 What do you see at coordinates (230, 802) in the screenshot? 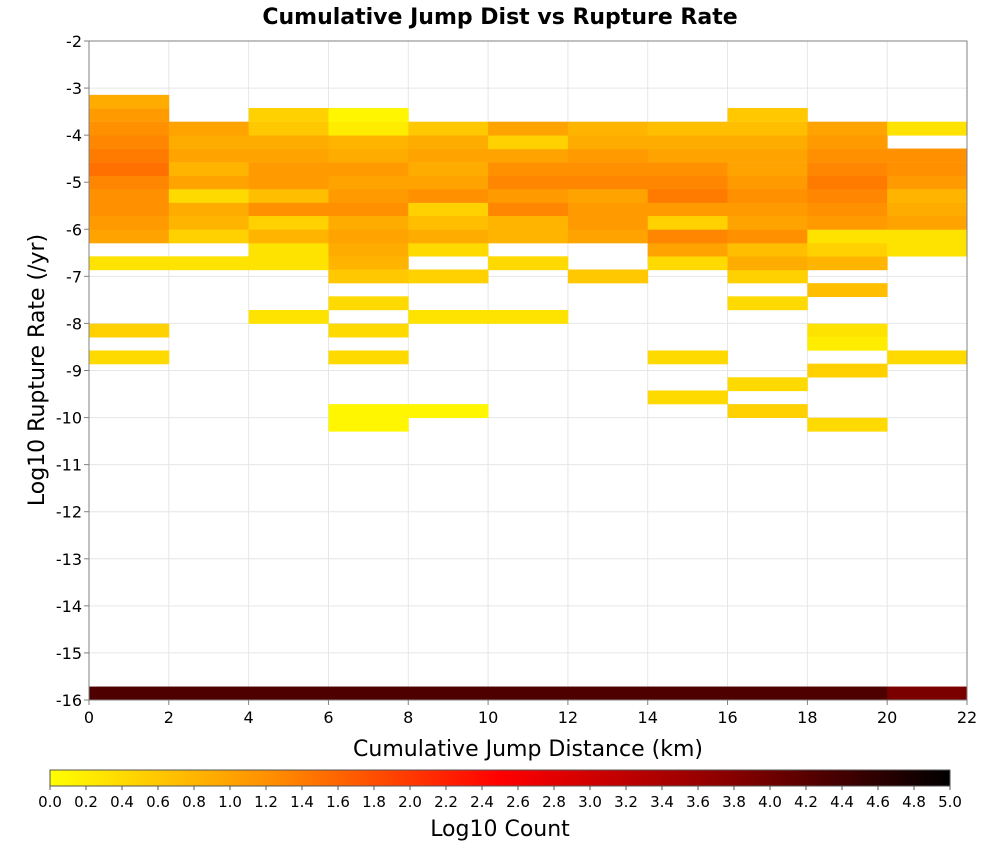
I see `colorbar-tick-label: 1.0` at bounding box center [230, 802].